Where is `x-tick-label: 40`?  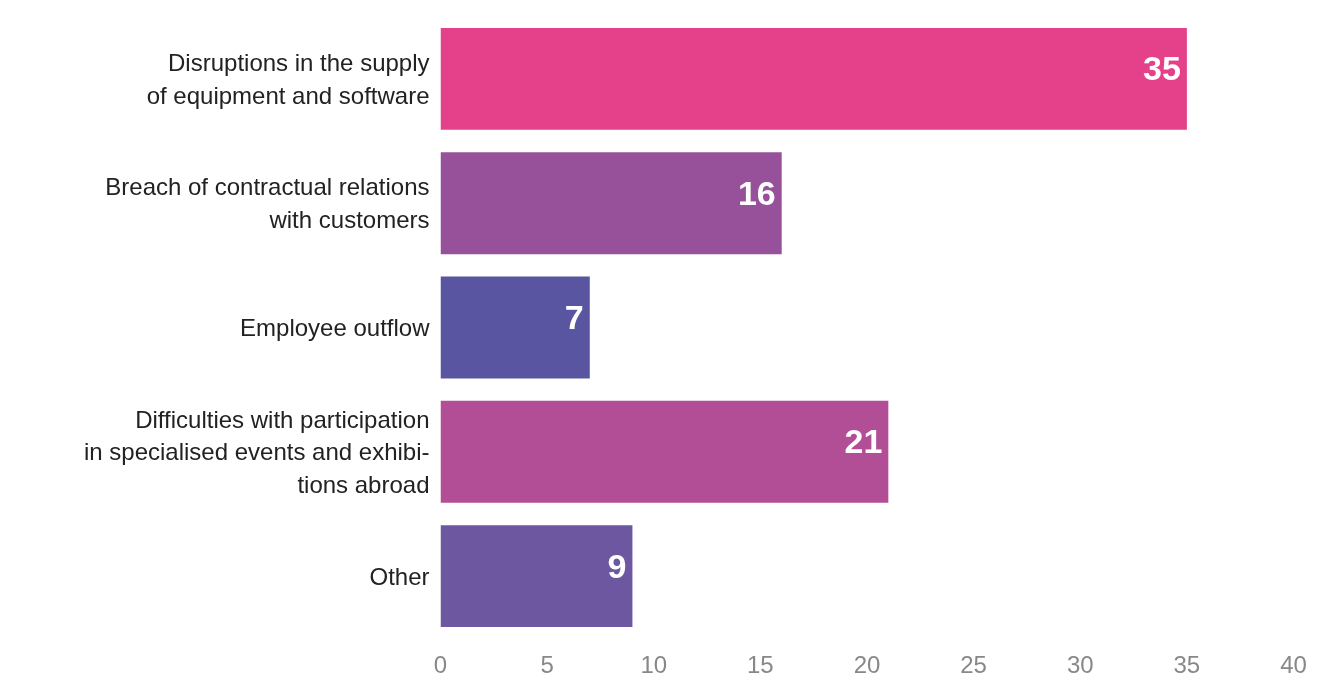
x-tick-label: 40 is located at coordinates (1293, 664).